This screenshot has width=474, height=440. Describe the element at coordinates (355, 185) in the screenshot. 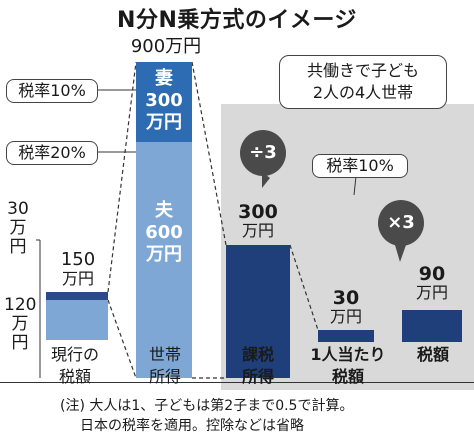

I see `rate-pill-pointer` at that location.